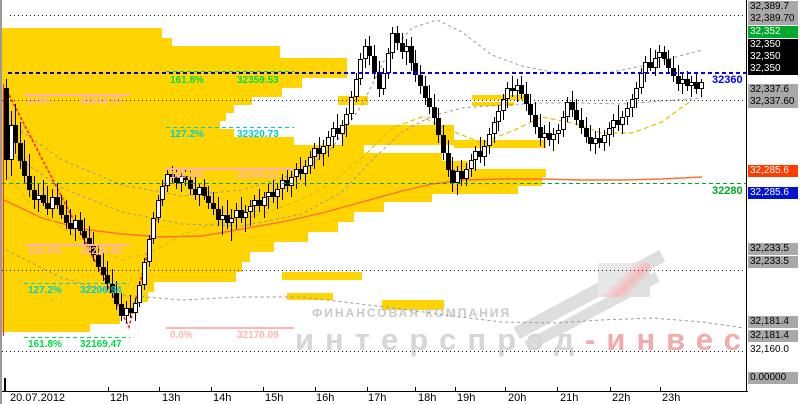 The width and height of the screenshot is (800, 404). I want to click on fib-line, so click(230, 169).